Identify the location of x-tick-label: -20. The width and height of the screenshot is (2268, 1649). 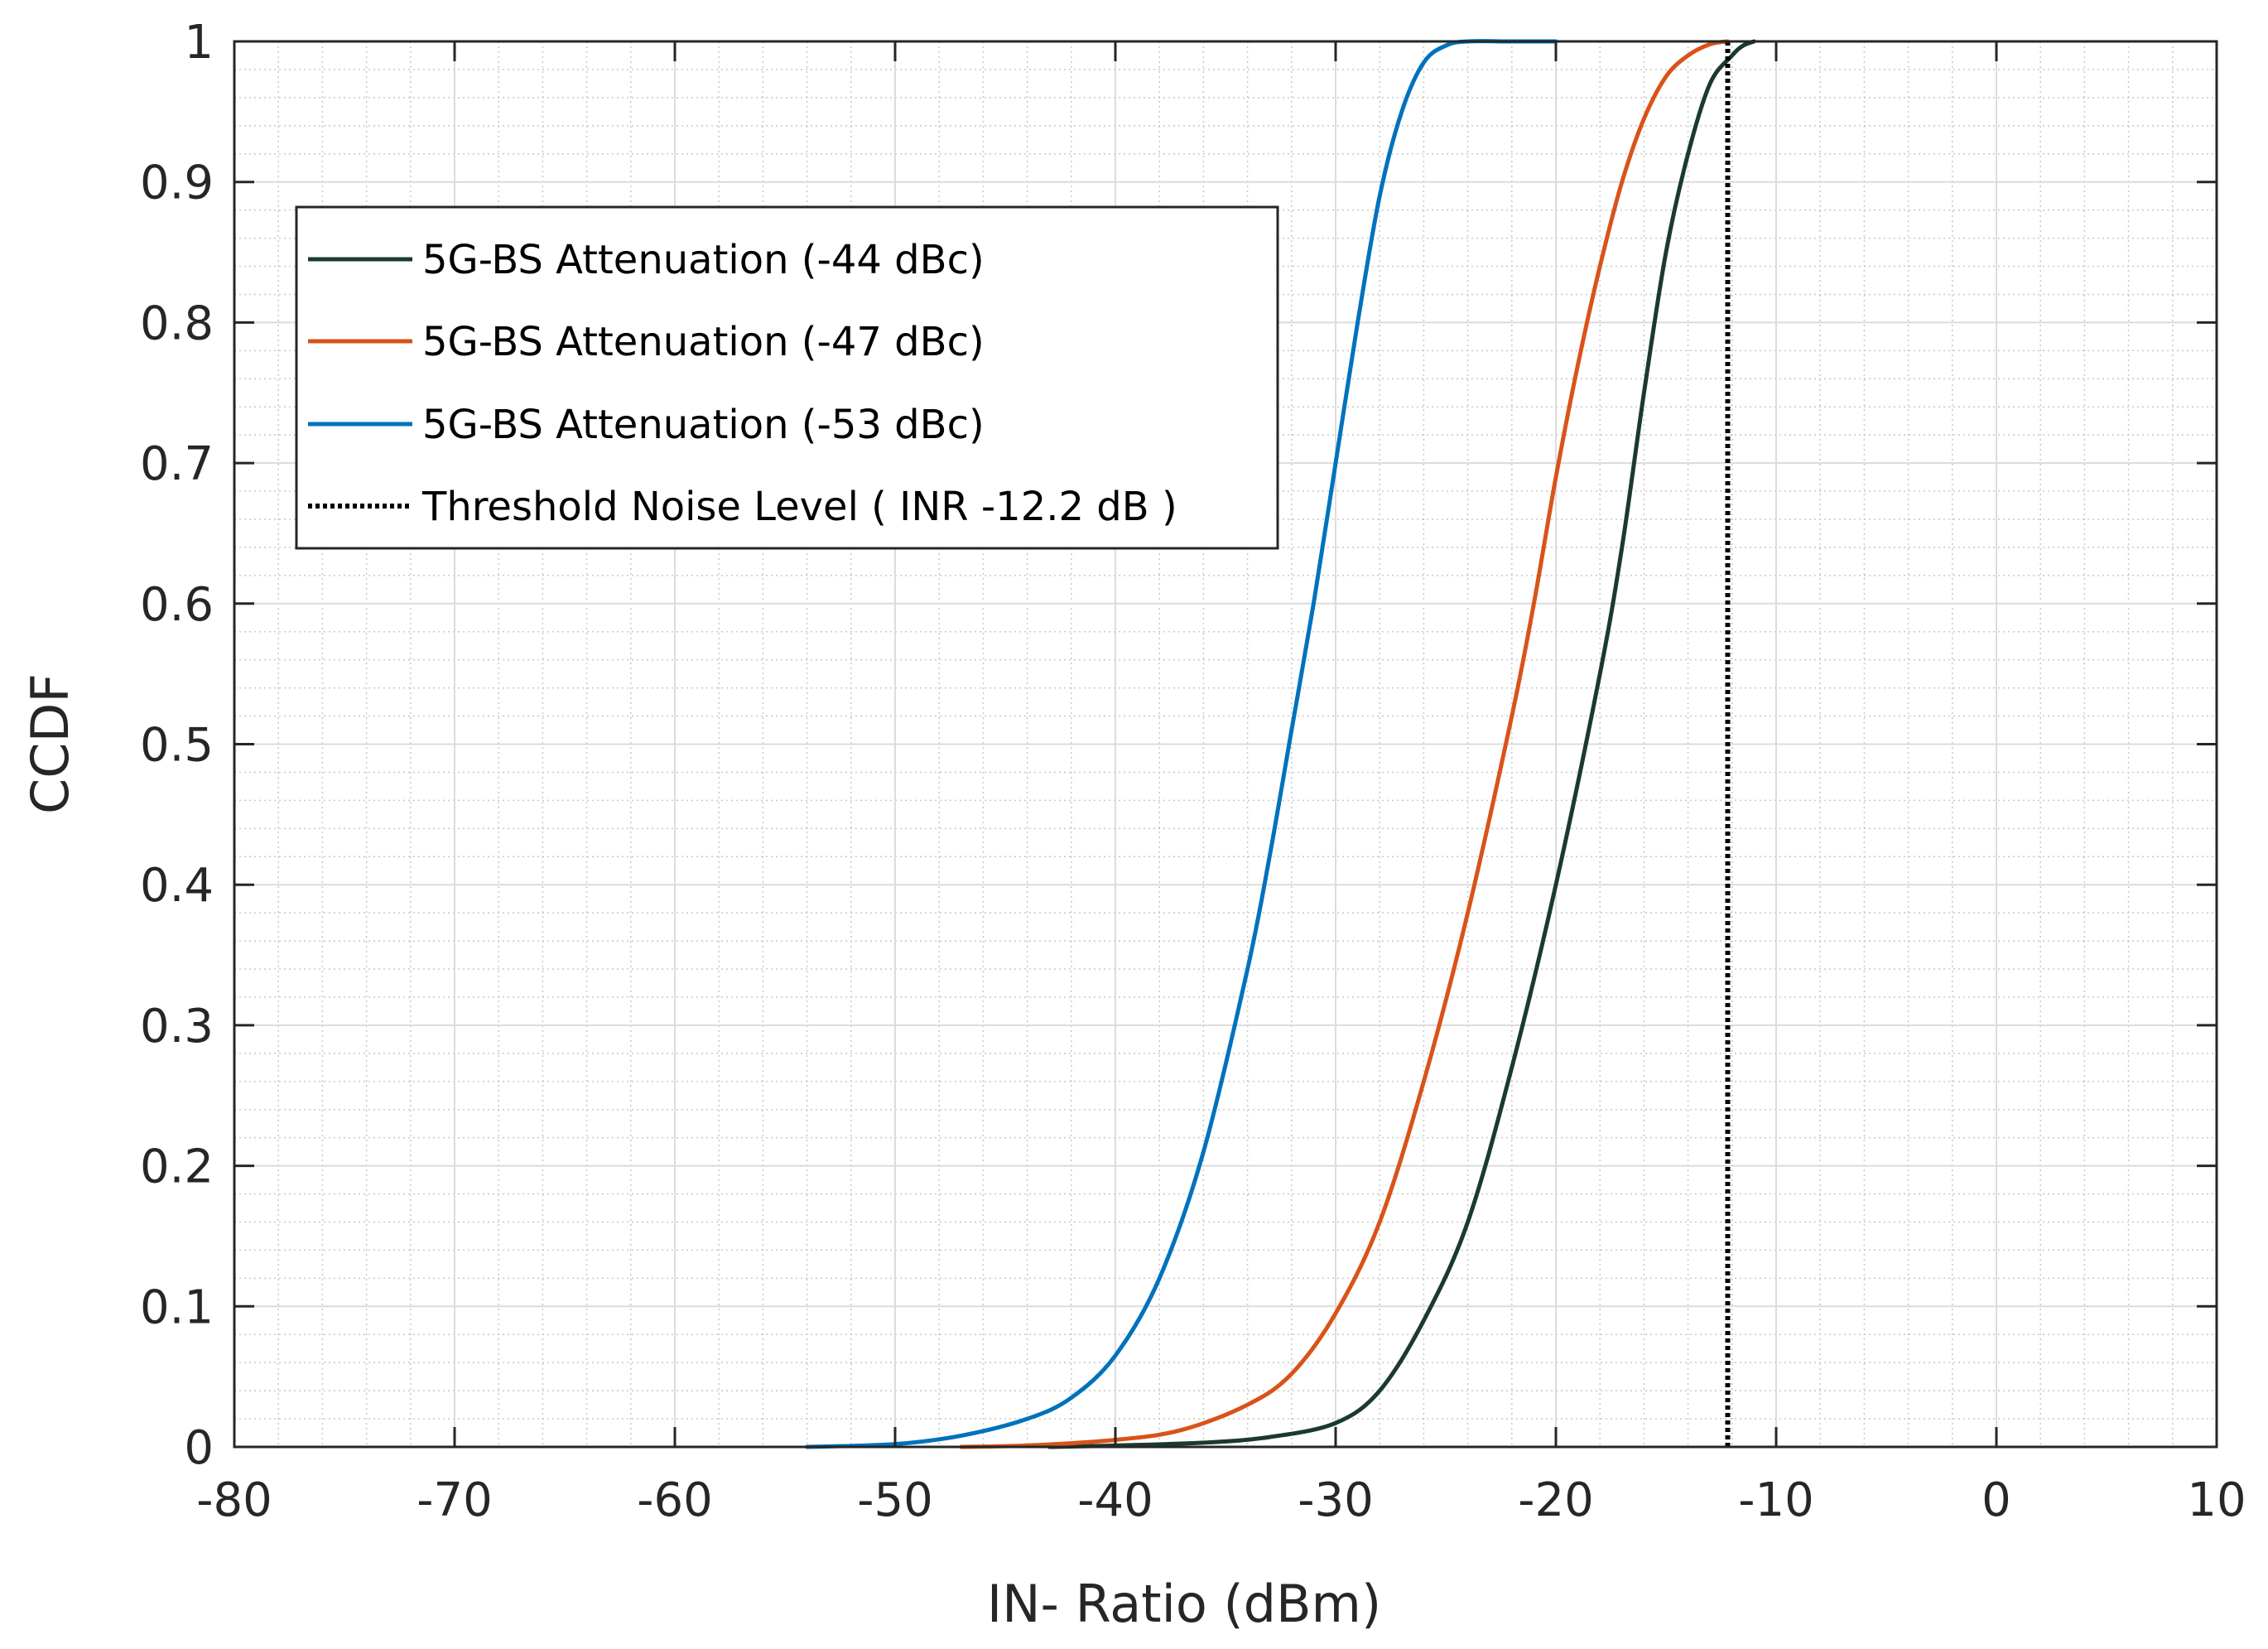
(1555, 1500).